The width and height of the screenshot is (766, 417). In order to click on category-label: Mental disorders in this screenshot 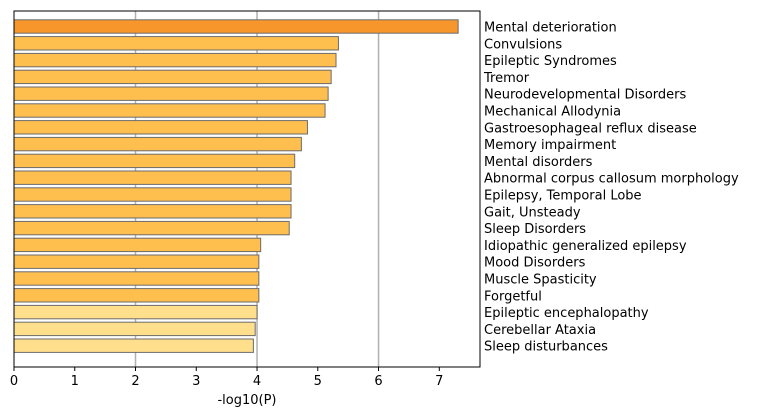, I will do `click(538, 162)`.